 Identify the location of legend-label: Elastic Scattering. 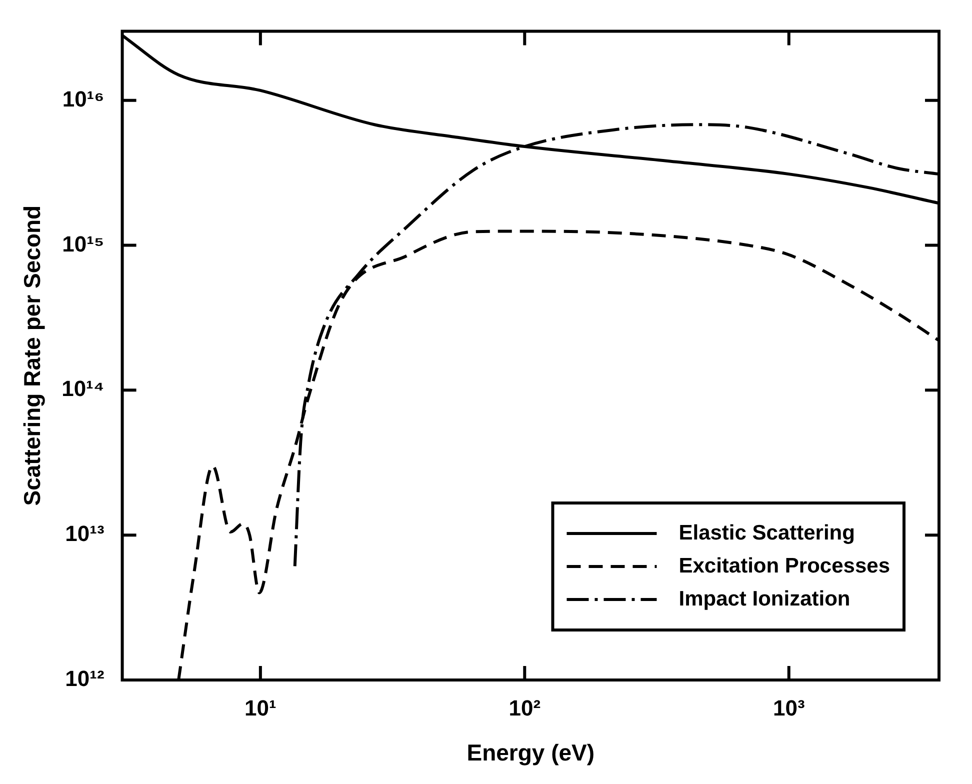
(766, 532).